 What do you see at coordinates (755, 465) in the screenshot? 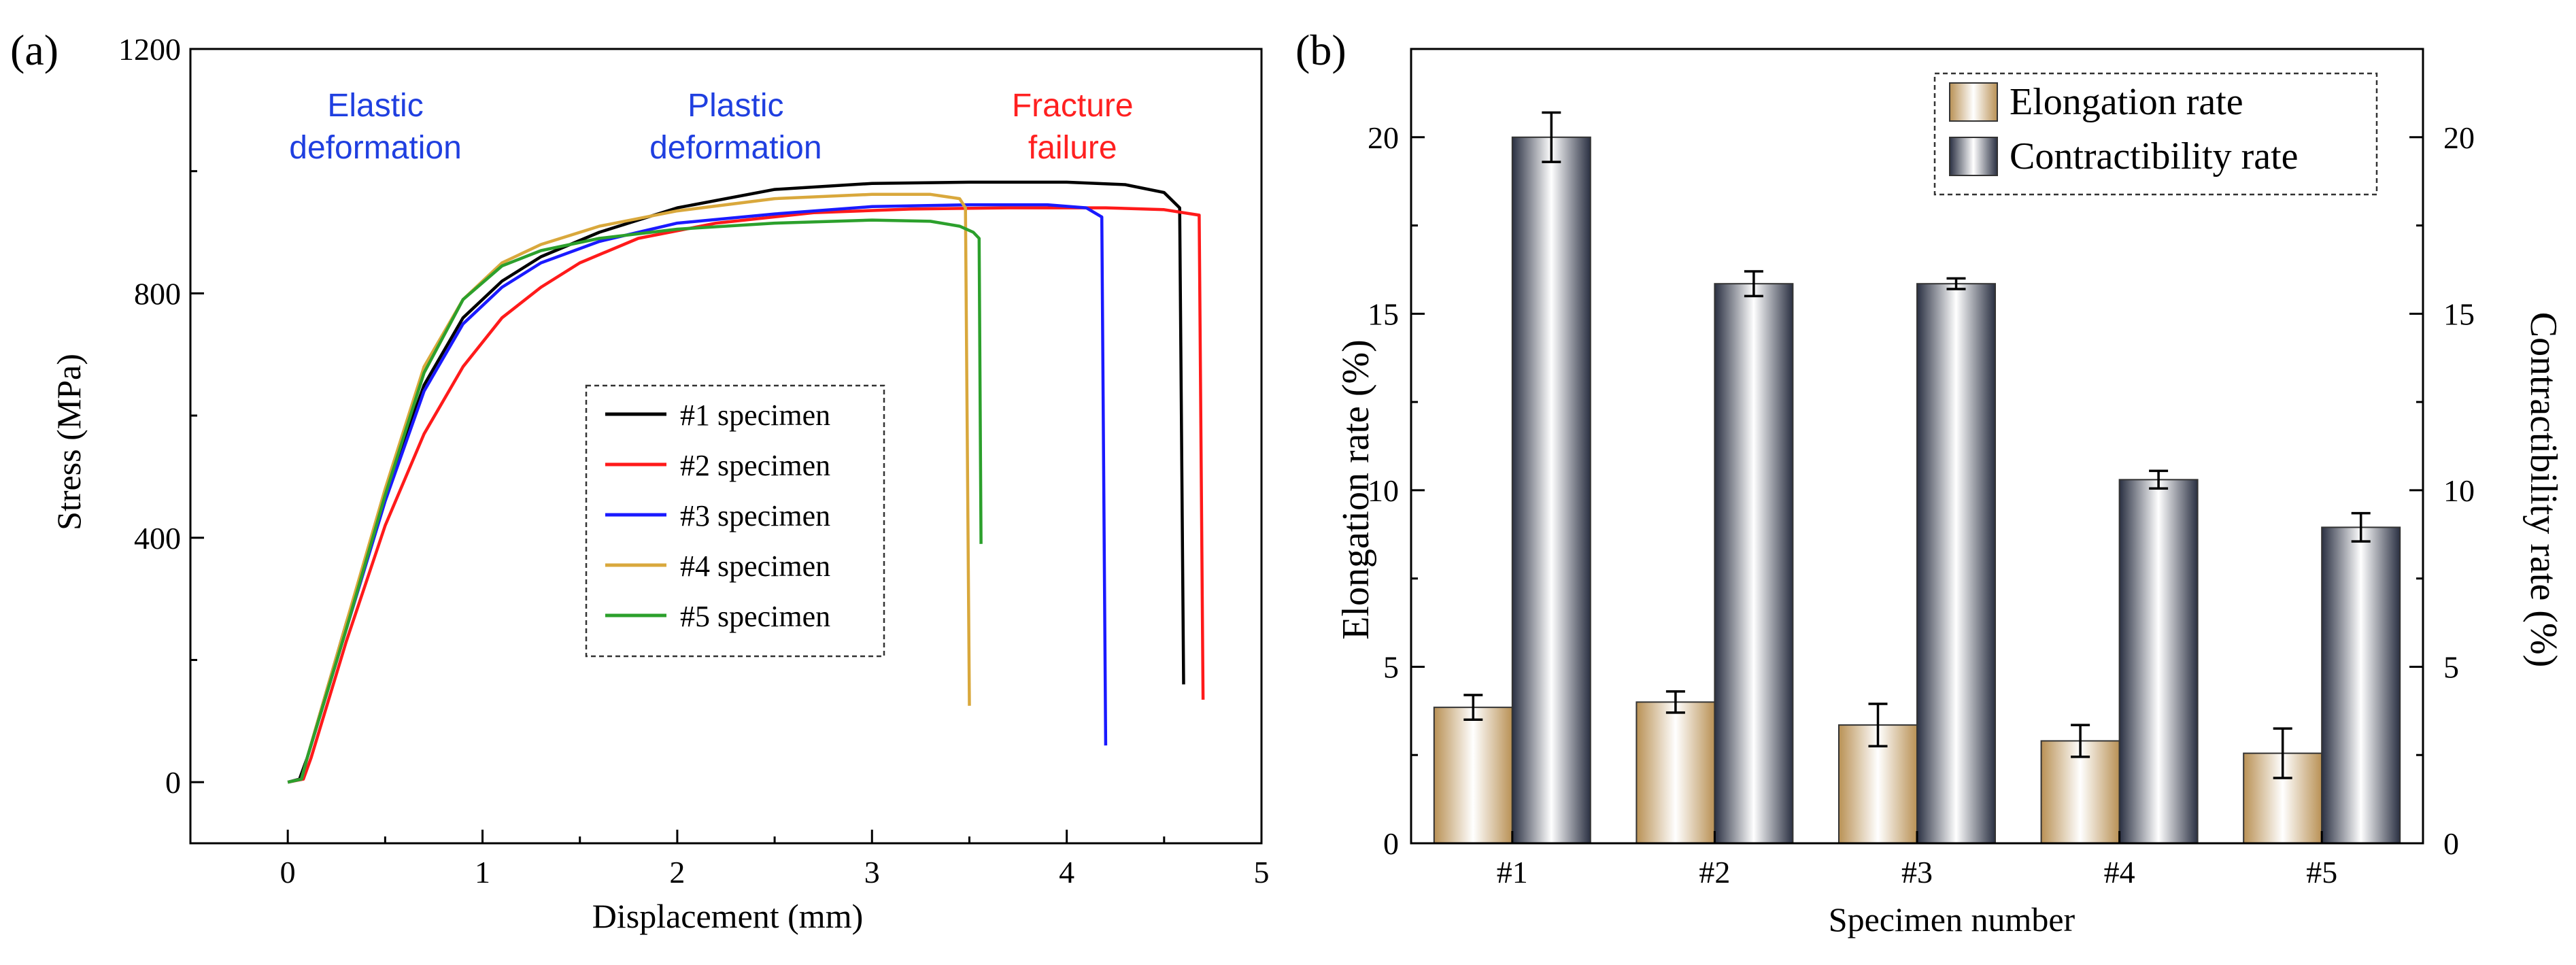
I see `legend-label-specimen-2: #2 specimen` at bounding box center [755, 465].